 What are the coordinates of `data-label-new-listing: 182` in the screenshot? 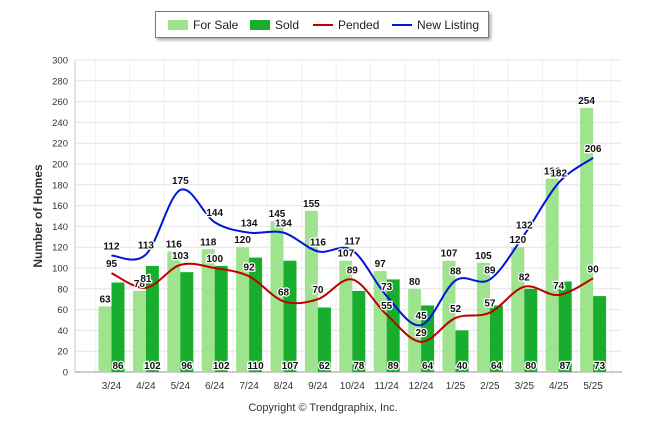 It's located at (558, 174).